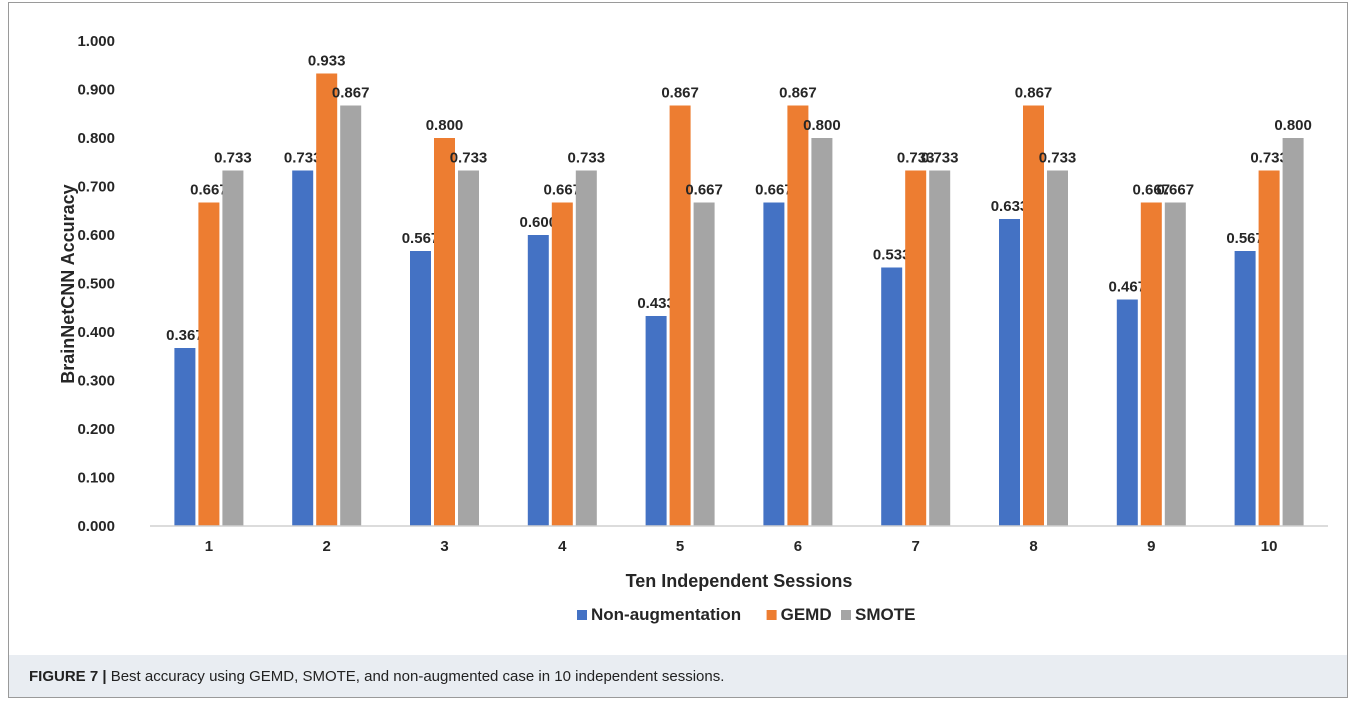  What do you see at coordinates (562, 546) in the screenshot?
I see `x-tick-label: 4` at bounding box center [562, 546].